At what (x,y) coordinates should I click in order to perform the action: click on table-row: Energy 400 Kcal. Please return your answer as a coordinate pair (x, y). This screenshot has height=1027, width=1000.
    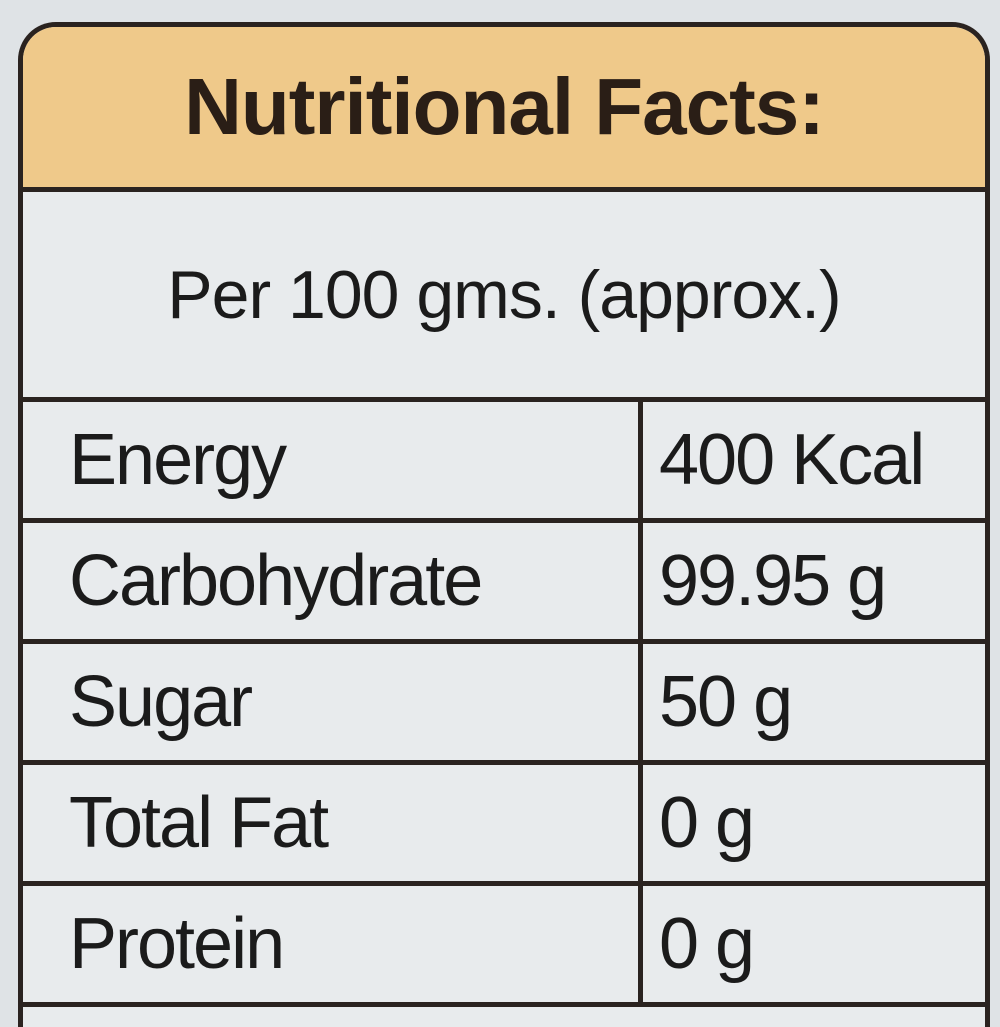
    Looking at the image, I should click on (504, 462).